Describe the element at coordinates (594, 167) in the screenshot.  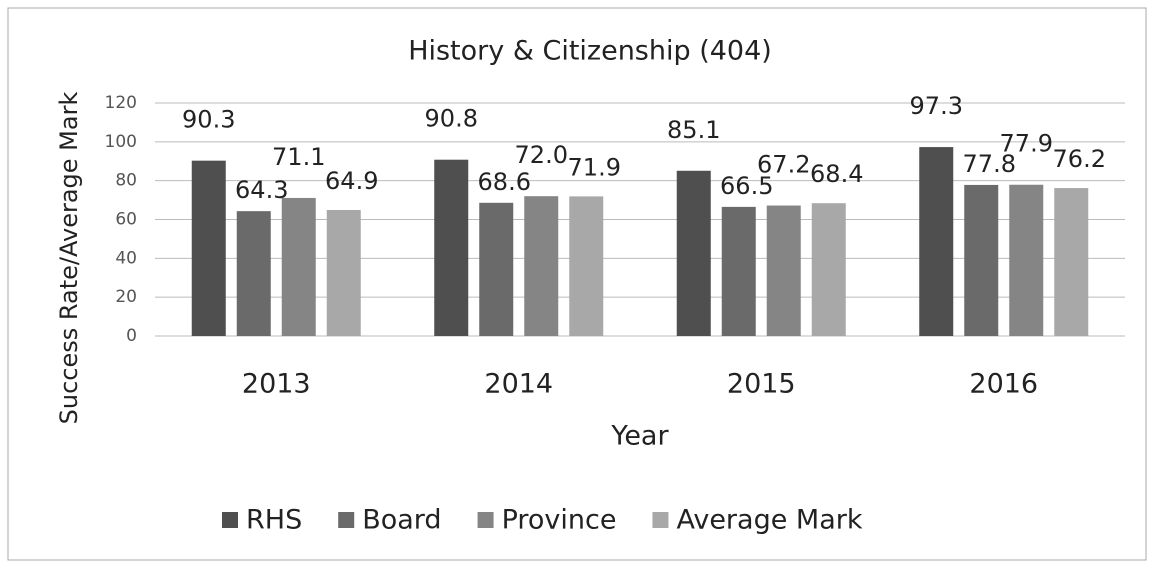
I see `value-label: 71.9` at that location.